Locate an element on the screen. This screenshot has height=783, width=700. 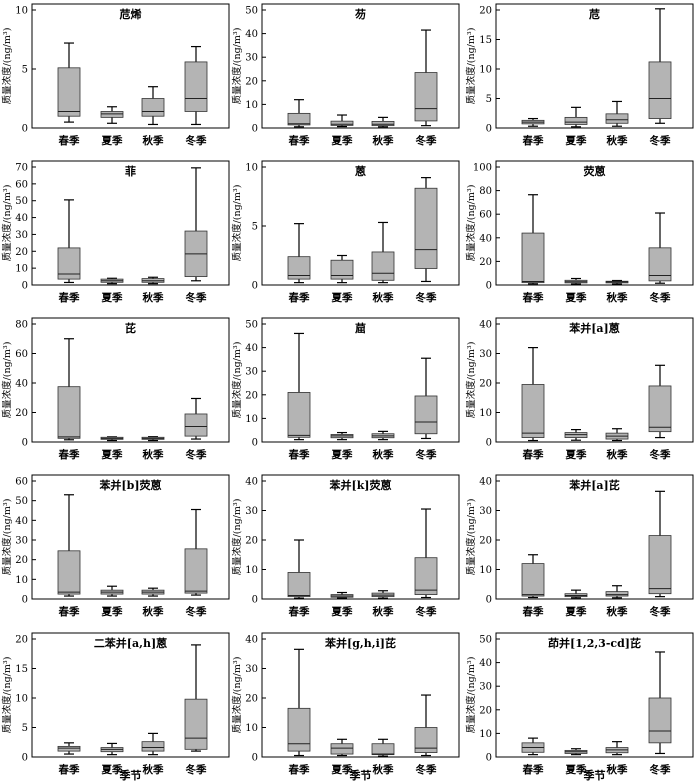
subplot-title: 蒽 is located at coordinates (360, 171).